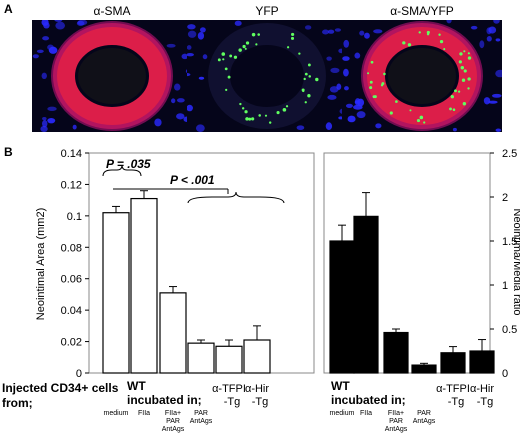 The height and width of the screenshot is (437, 520). What do you see at coordinates (79, 374) in the screenshot?
I see `y-tick-label: 0` at bounding box center [79, 374].